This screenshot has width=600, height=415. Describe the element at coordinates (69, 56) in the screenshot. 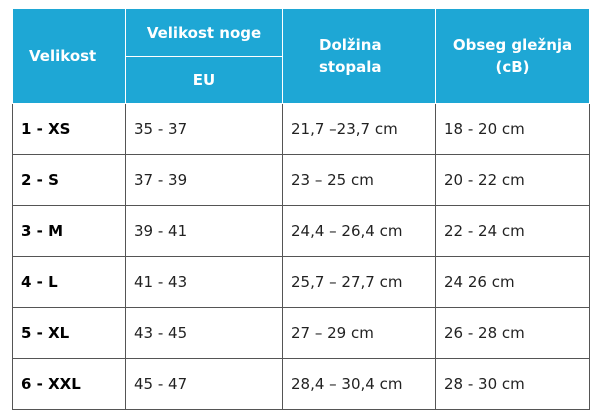

I see `header-cell: Velikost` at that location.